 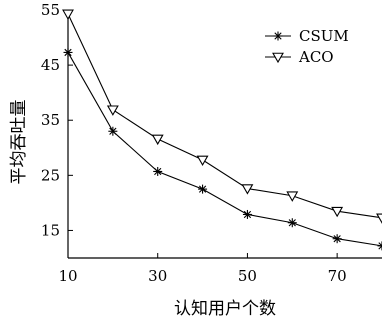 I want to click on legend-item-aco: ACO, so click(x=299, y=57).